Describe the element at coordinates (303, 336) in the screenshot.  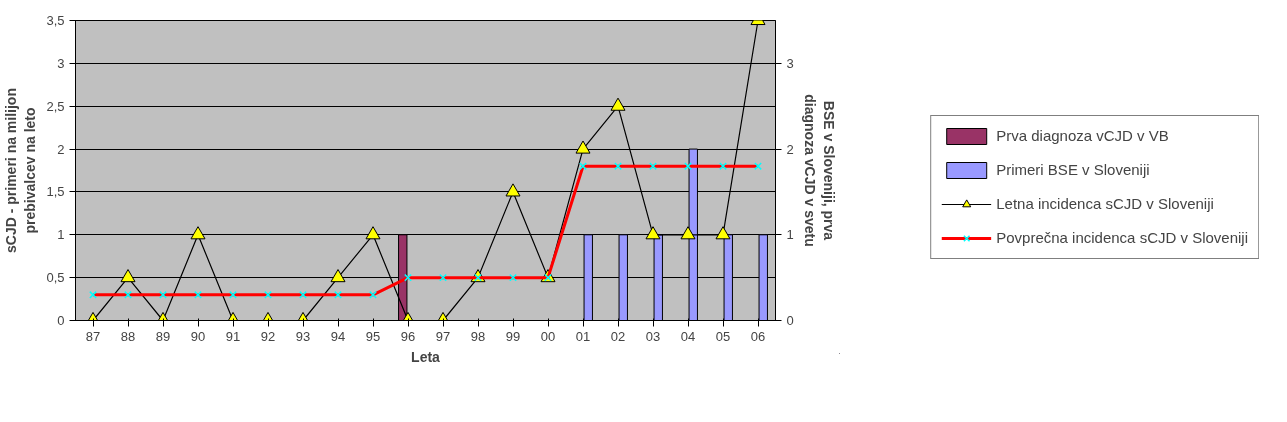
I see `x-tick-label: 93` at that location.